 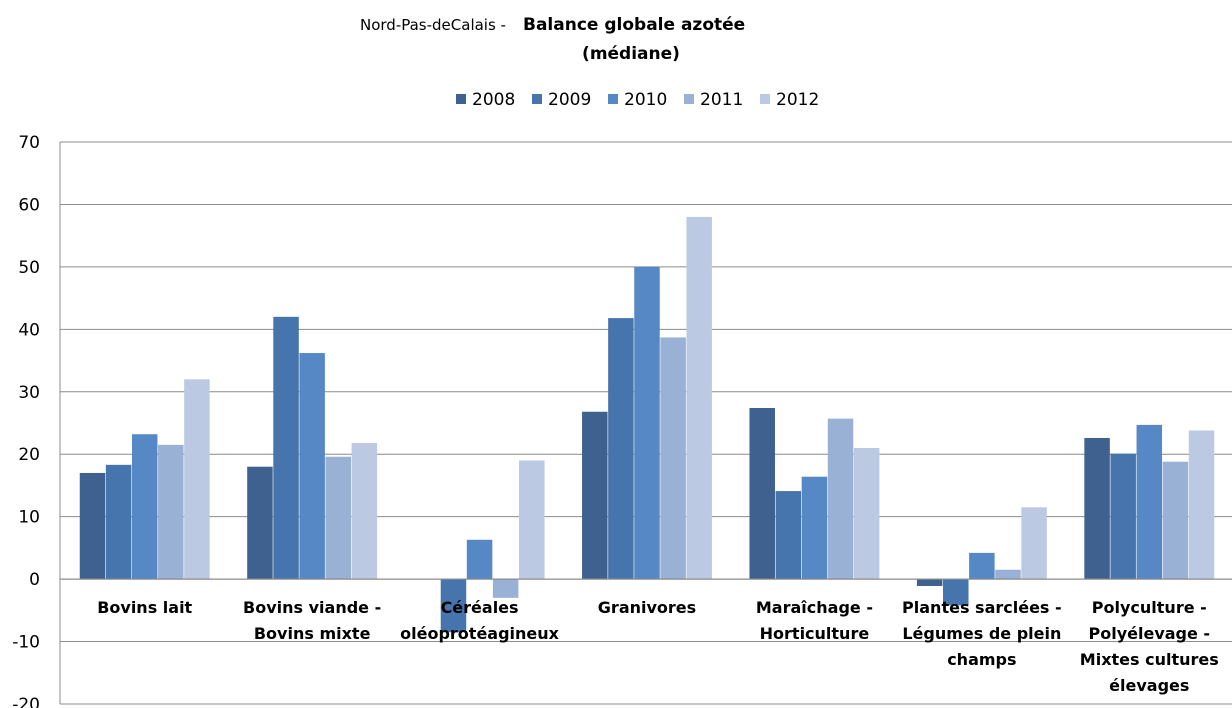 What do you see at coordinates (721, 100) in the screenshot?
I see `legend-label: 2011` at bounding box center [721, 100].